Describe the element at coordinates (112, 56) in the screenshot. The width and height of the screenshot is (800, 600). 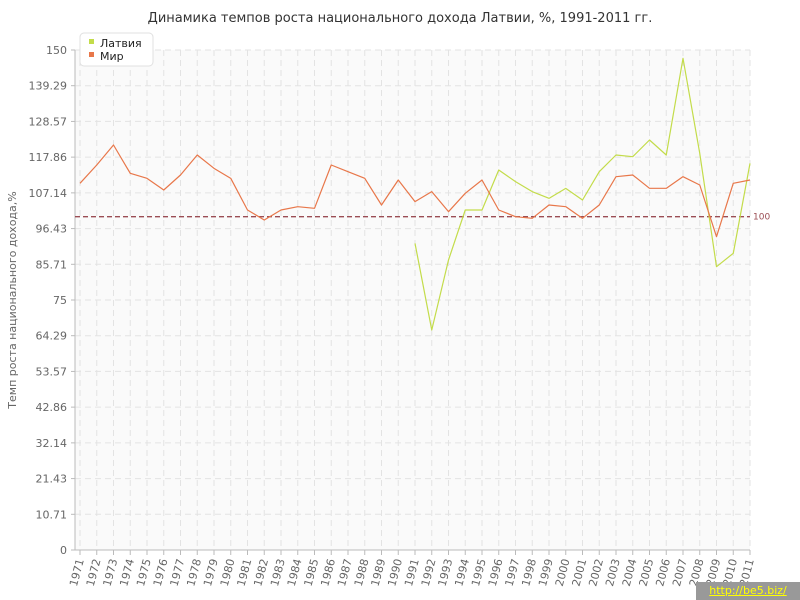
I see `legend-label-world: Мир` at that location.